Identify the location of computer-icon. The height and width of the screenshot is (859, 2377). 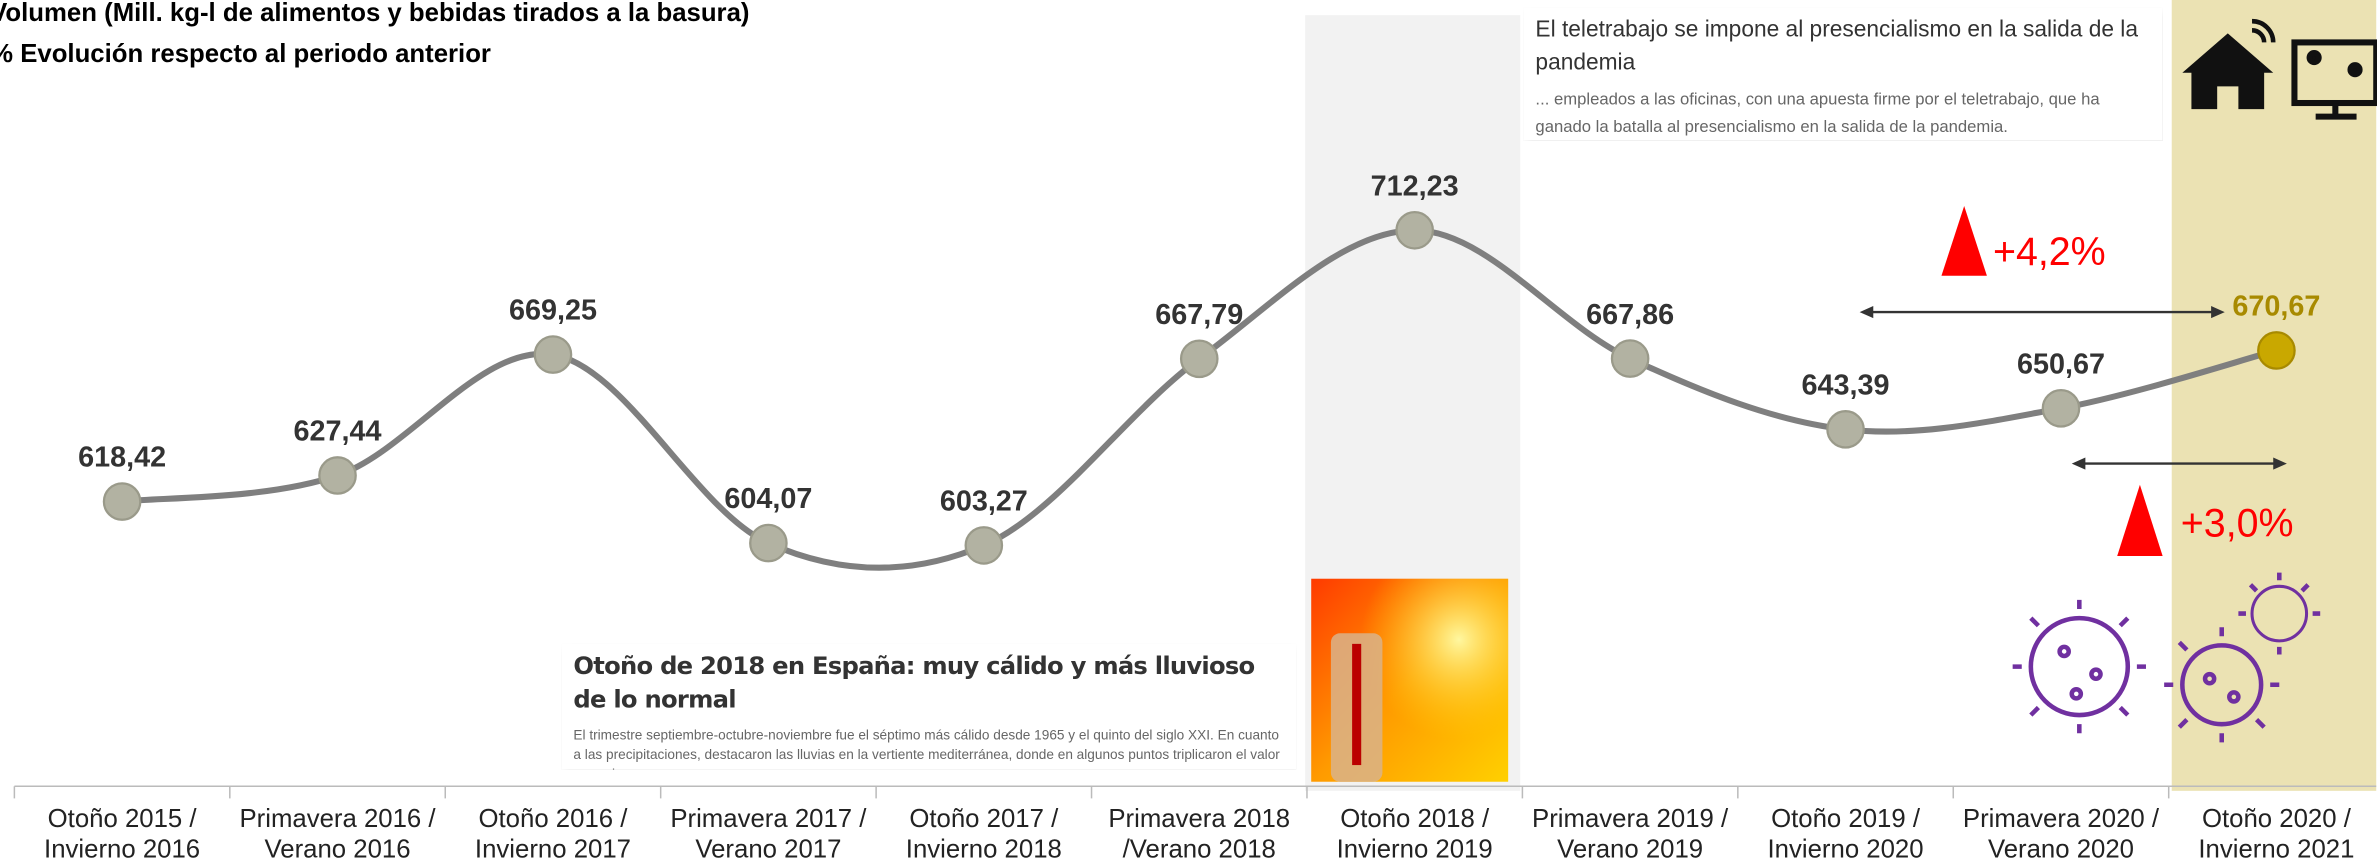
(2334, 79).